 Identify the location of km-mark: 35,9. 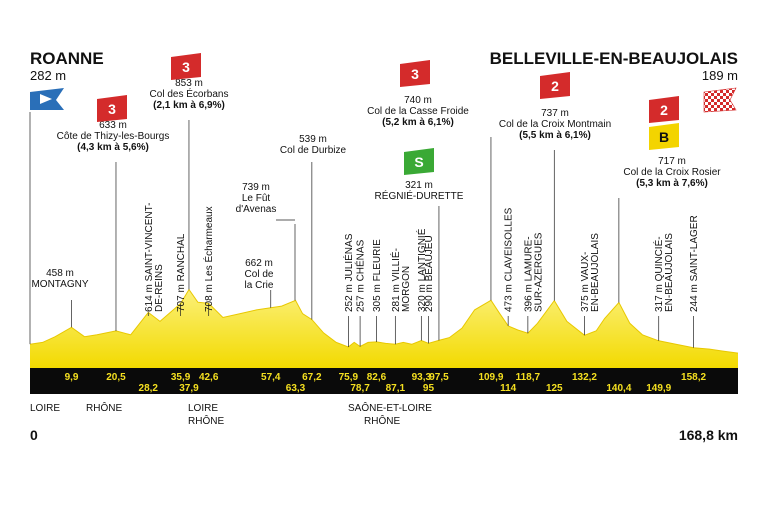
(181, 377).